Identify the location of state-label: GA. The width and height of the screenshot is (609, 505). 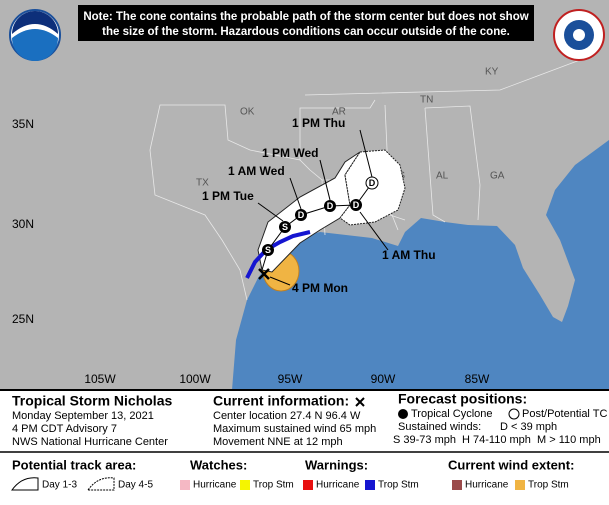
(497, 176).